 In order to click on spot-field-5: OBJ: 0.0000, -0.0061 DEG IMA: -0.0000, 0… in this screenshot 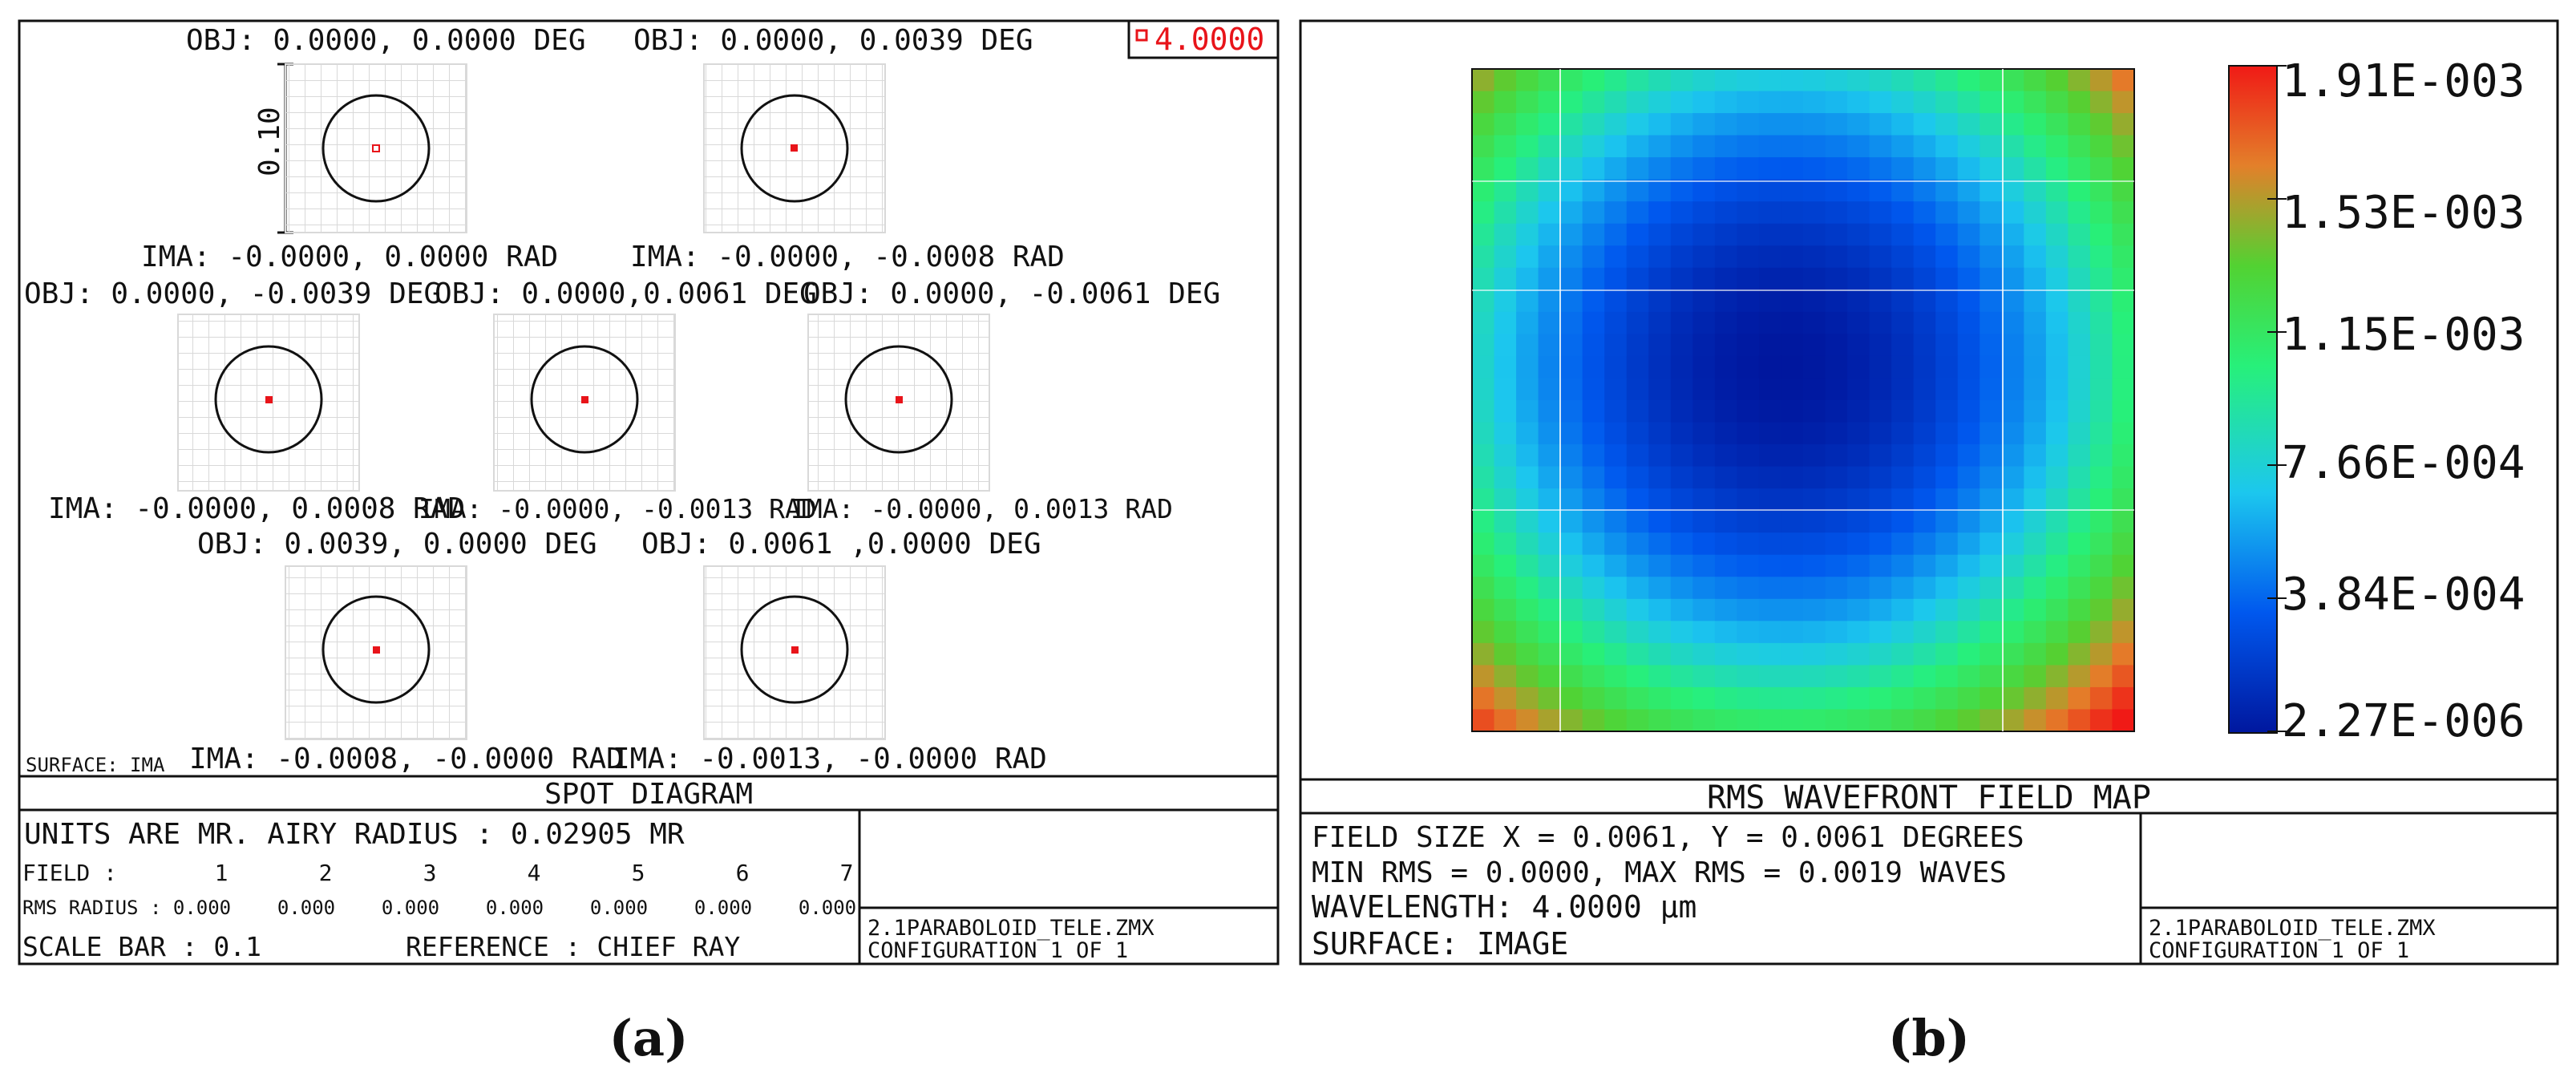, I will do `click(1005, 401)`.